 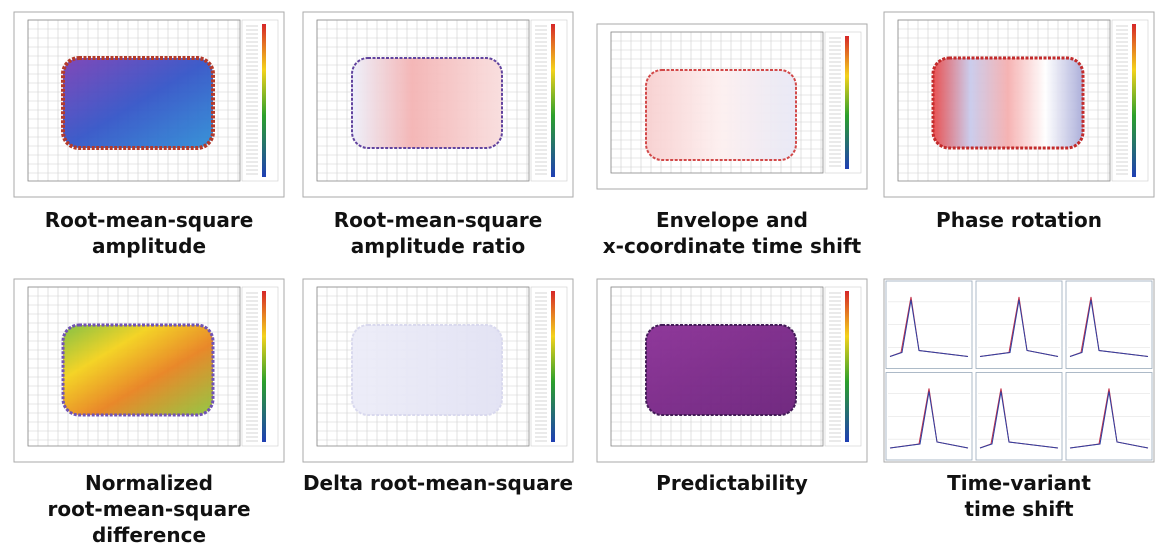 I want to click on caption: Phase rotation, so click(x=1019, y=220).